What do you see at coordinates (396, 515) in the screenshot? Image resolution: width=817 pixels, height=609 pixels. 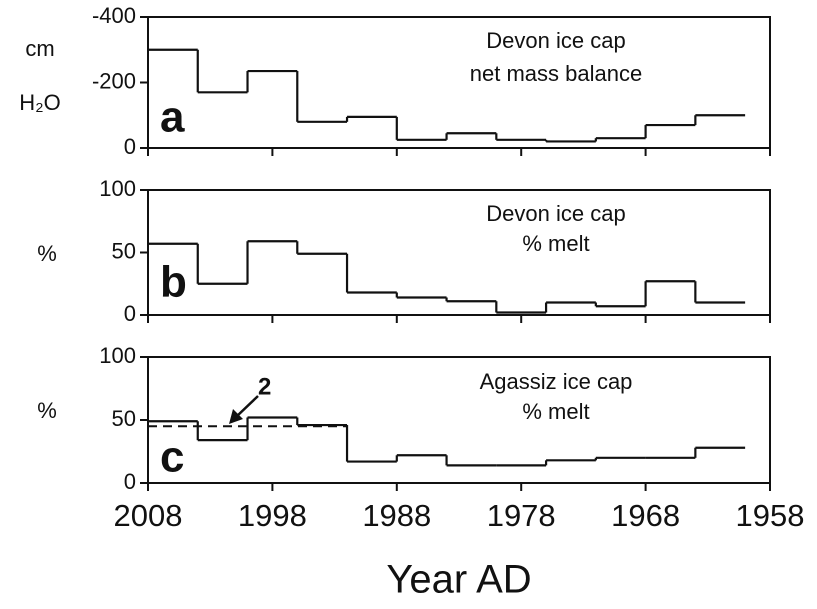 I see `x-tick-label: 1988` at bounding box center [396, 515].